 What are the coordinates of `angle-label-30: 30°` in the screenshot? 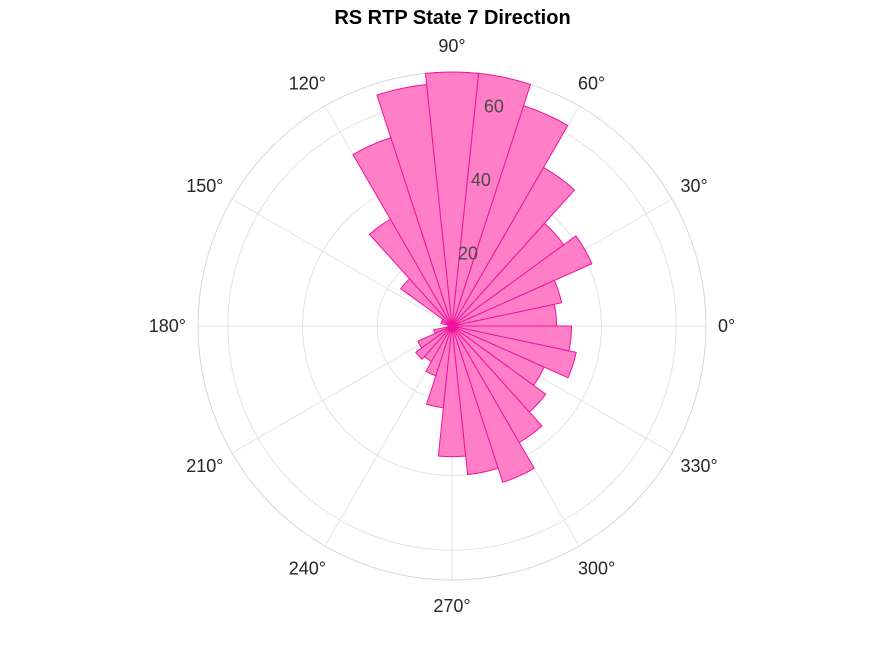 It's located at (693, 186).